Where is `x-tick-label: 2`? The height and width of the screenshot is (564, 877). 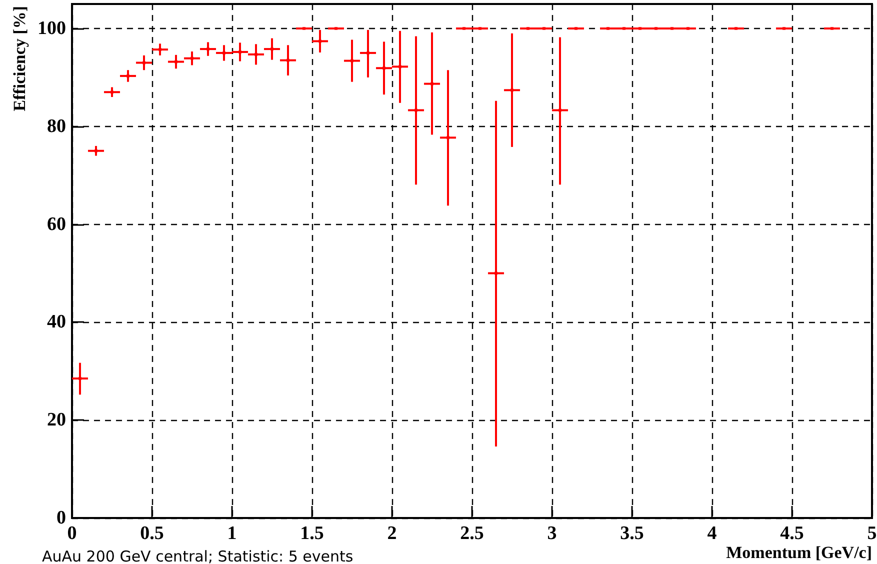 x-tick-label: 2 is located at coordinates (392, 533).